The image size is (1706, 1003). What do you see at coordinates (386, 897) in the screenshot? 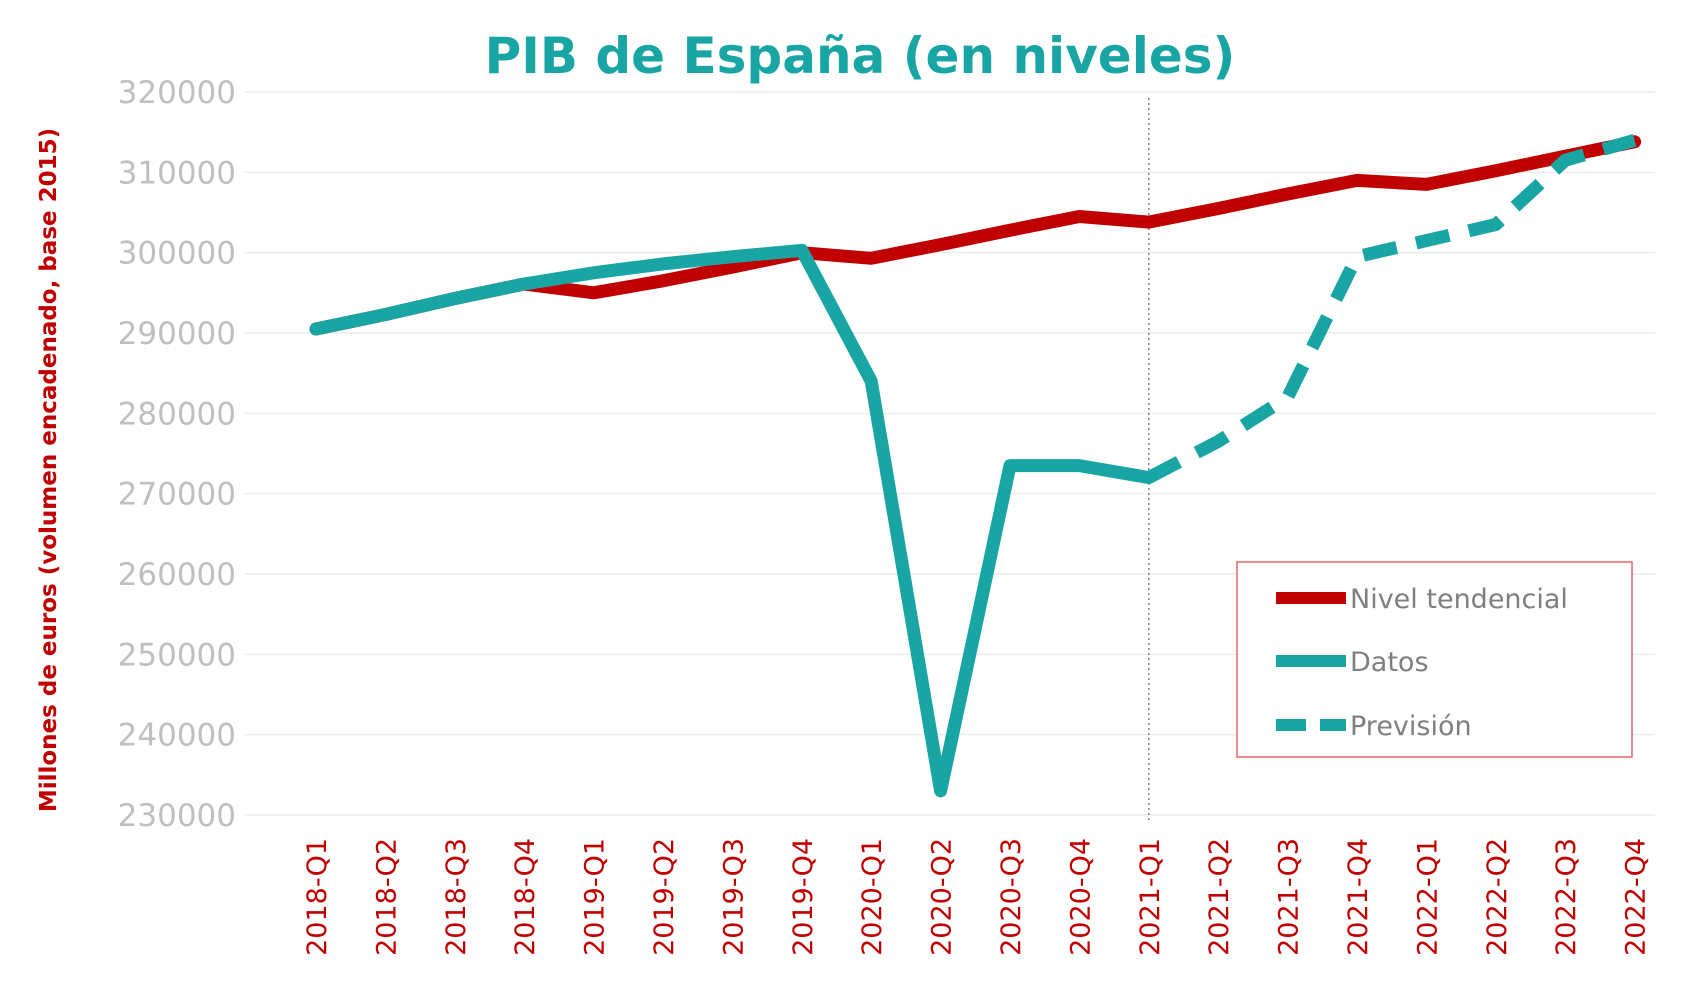
I see `x-tick-label: 2018-Q2` at bounding box center [386, 897].